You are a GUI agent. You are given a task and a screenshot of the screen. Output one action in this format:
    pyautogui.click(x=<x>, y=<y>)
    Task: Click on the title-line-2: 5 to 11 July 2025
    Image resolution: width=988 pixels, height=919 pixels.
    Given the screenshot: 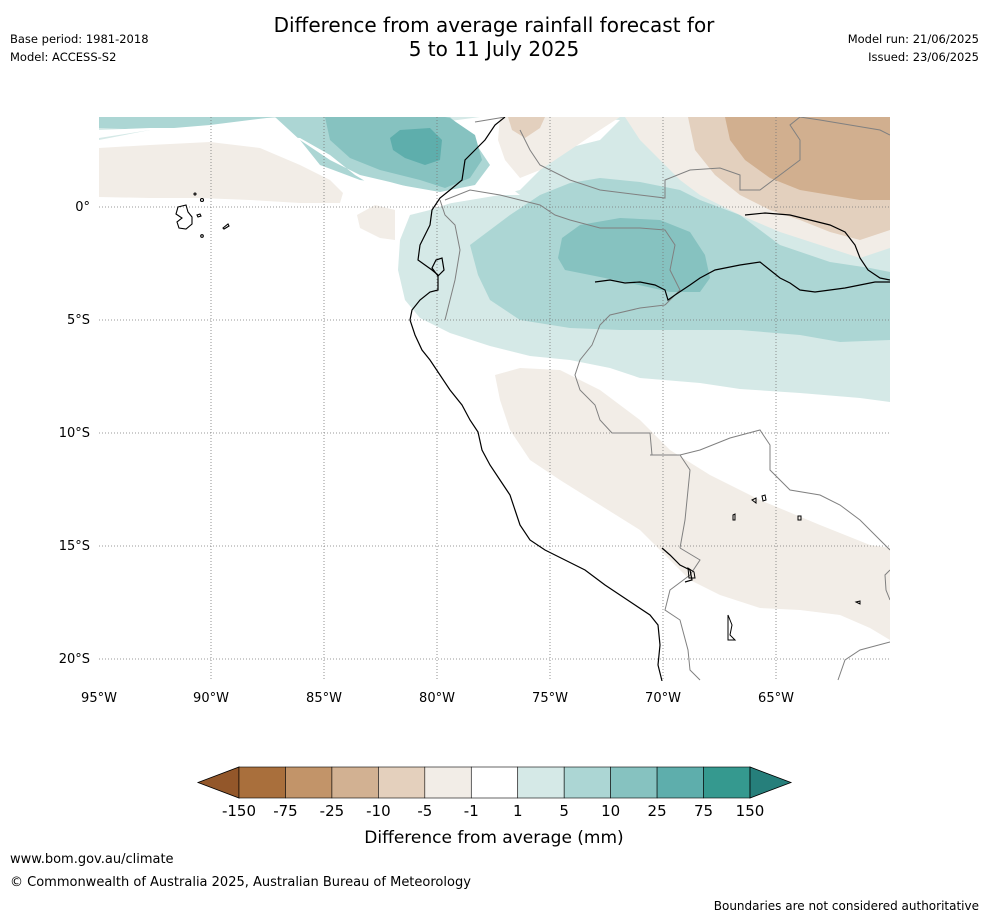 What is the action you would take?
    pyautogui.click(x=494, y=49)
    